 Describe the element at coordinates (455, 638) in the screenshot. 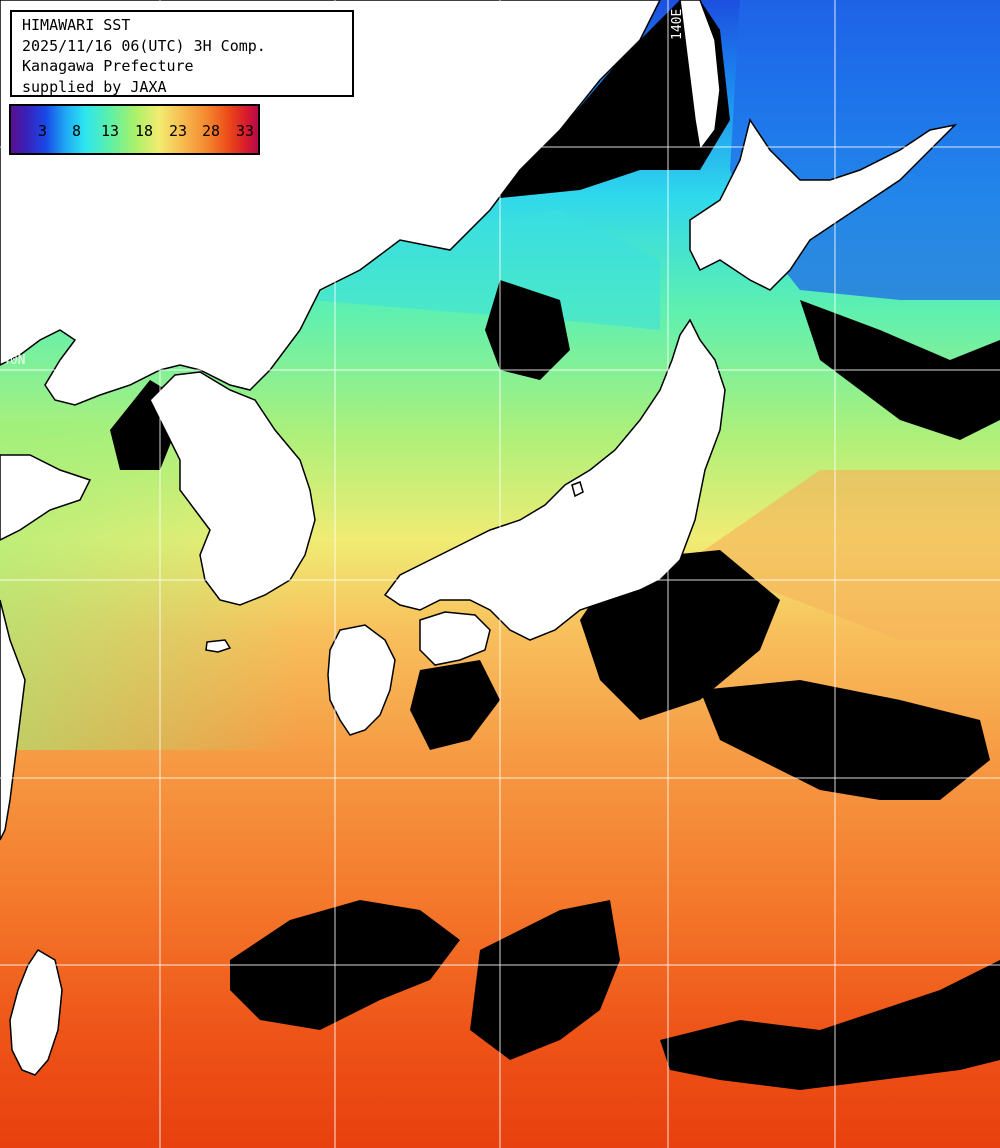

I see `land-shikoku` at that location.